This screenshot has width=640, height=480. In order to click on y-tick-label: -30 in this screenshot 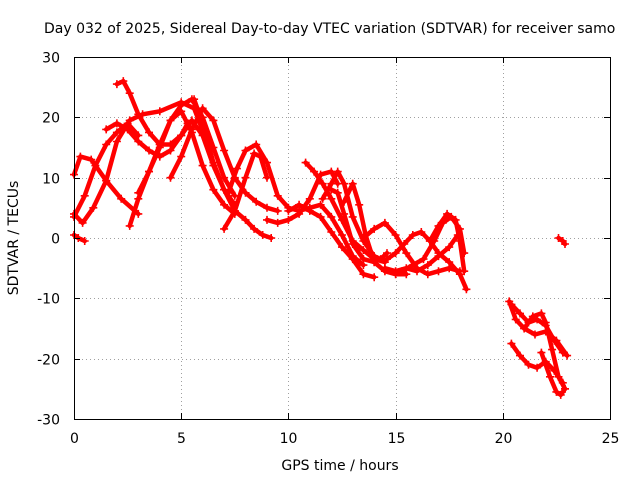, I will do `click(48, 421)`.